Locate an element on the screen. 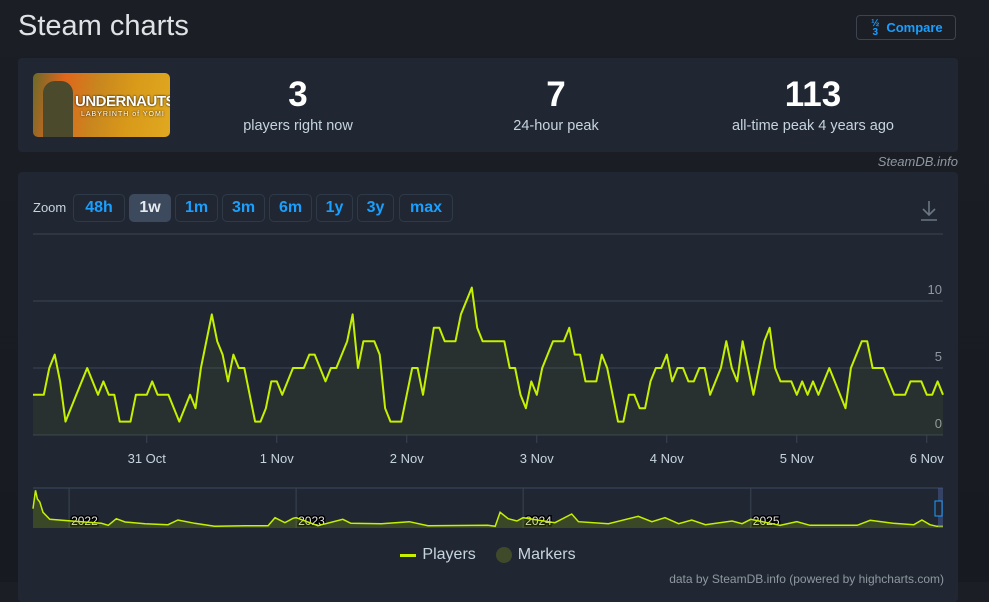 This screenshot has height=602, width=989. x-tick-label: 2 Nov is located at coordinates (407, 458).